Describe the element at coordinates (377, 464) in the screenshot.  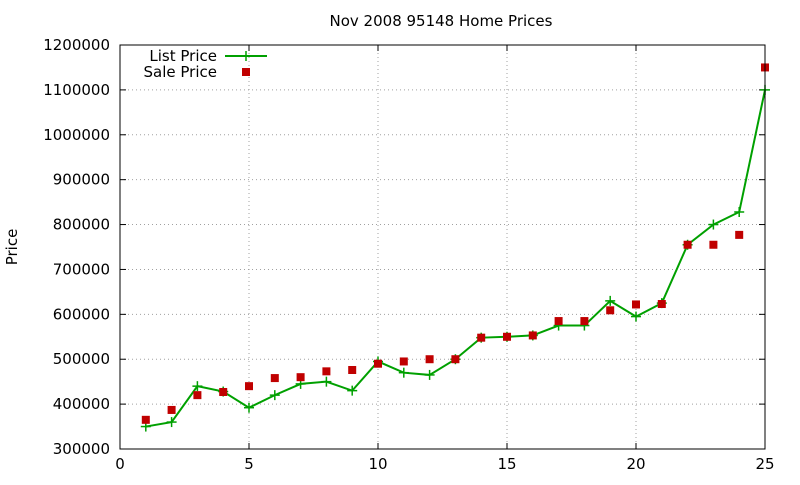
I see `x-tick-label: 10` at that location.